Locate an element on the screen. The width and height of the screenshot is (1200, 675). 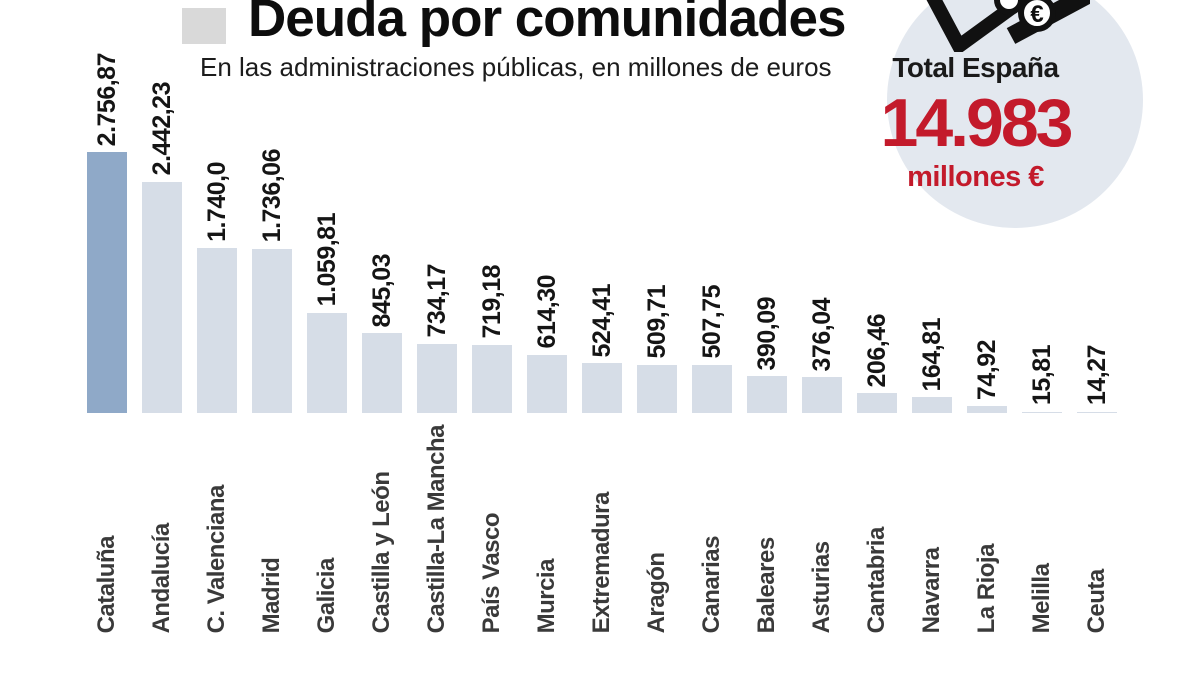
bar-column: 14,27 is located at coordinates (1097, 379).